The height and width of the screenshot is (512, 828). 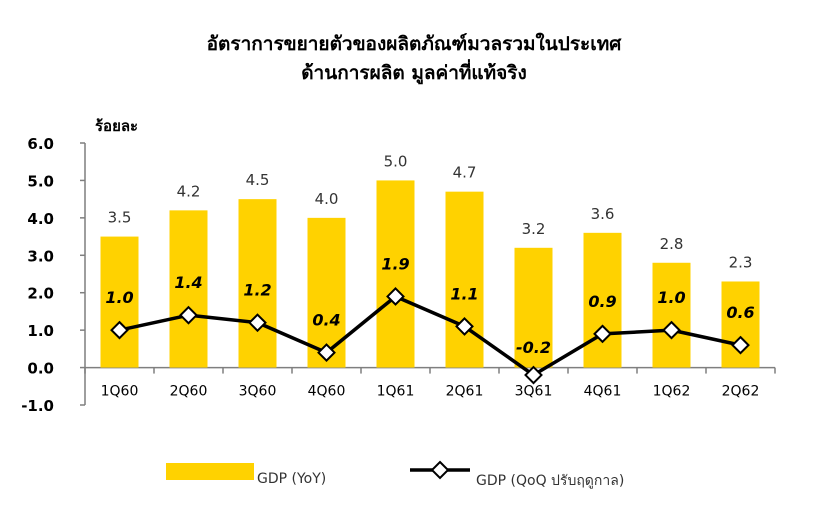 What do you see at coordinates (396, 161) in the screenshot?
I see `bar-value-label: 5.0` at bounding box center [396, 161].